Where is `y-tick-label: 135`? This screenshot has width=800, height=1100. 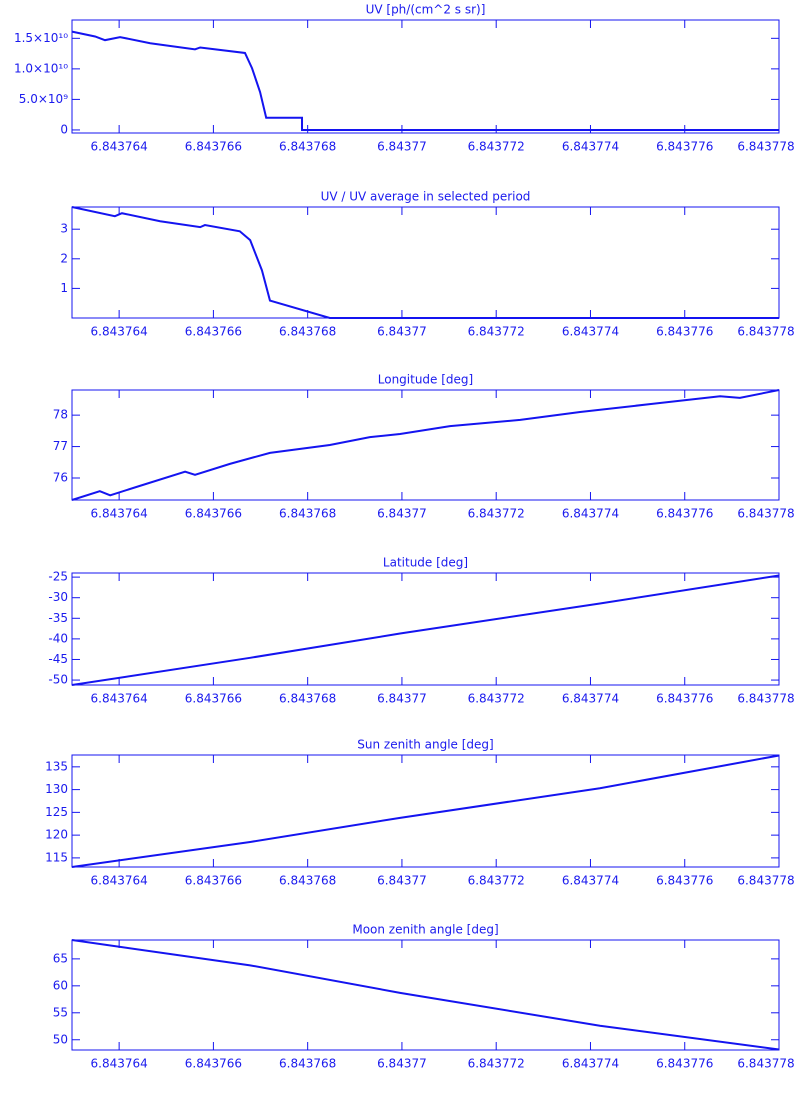 y-tick-label: 135 is located at coordinates (56, 766).